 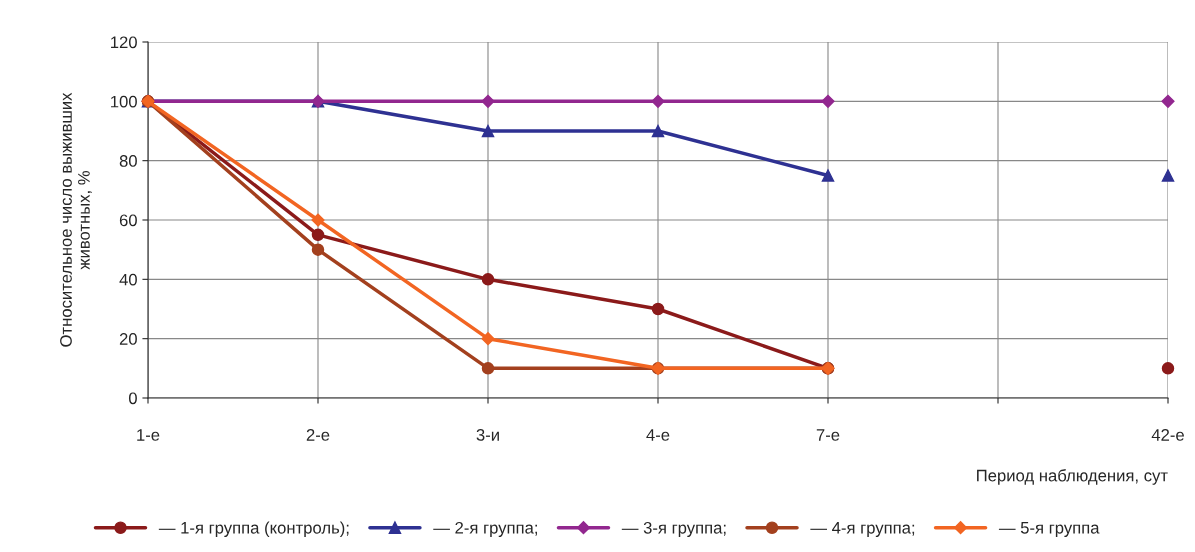 I want to click on x-tick-label: 42-е, so click(x=1167, y=435).